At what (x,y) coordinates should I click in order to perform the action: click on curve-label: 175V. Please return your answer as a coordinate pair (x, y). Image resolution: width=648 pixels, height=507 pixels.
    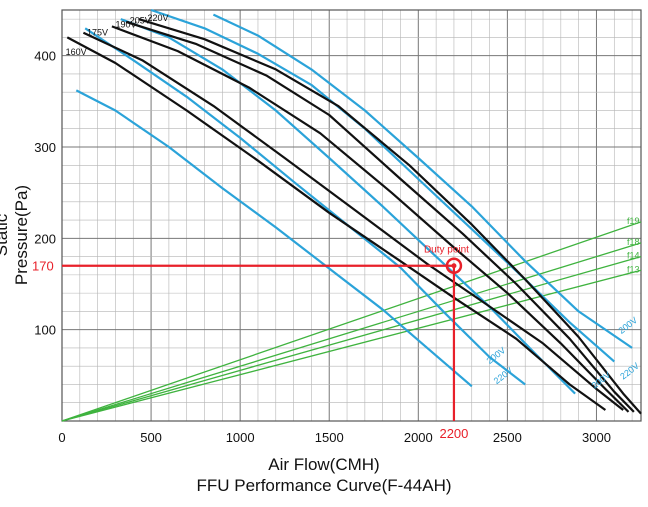
    Looking at the image, I should click on (97, 33).